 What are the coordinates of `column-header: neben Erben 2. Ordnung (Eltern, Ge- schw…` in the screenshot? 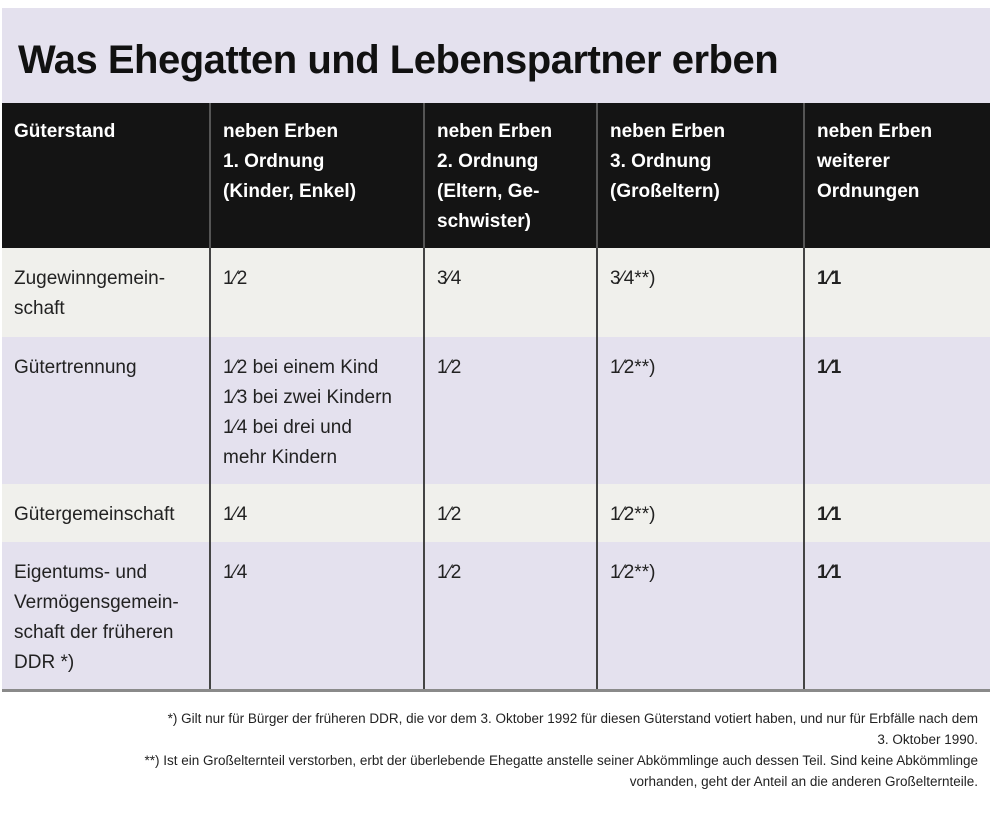 It's located at (510, 175).